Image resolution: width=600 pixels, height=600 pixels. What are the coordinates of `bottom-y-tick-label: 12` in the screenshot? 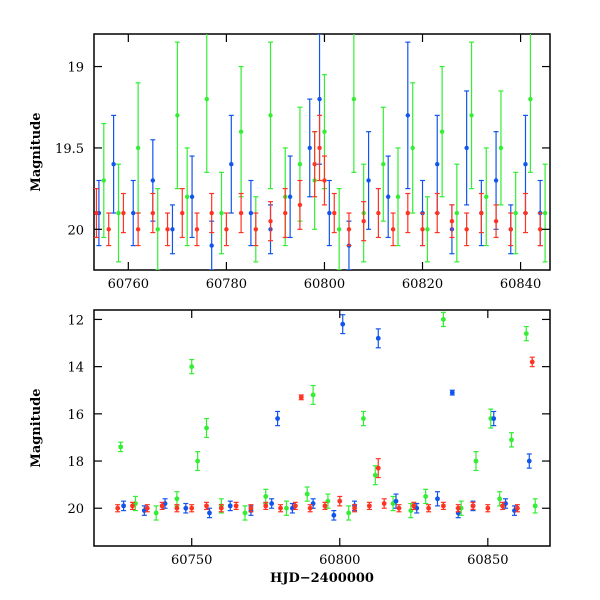 It's located at (75, 320).